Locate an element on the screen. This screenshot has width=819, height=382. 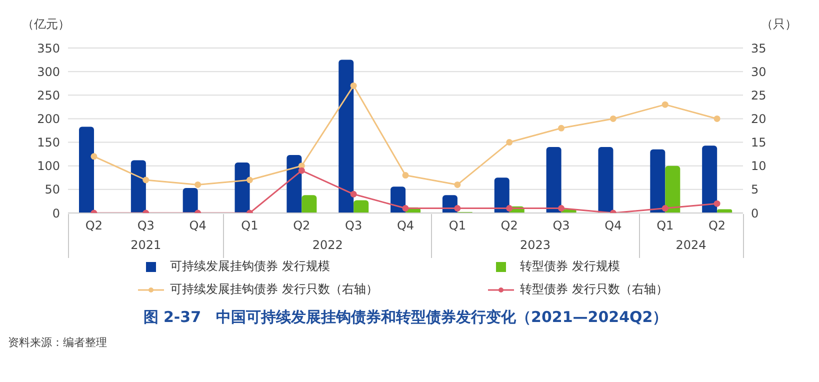
y2-tick-label: 15 is located at coordinates (758, 143).